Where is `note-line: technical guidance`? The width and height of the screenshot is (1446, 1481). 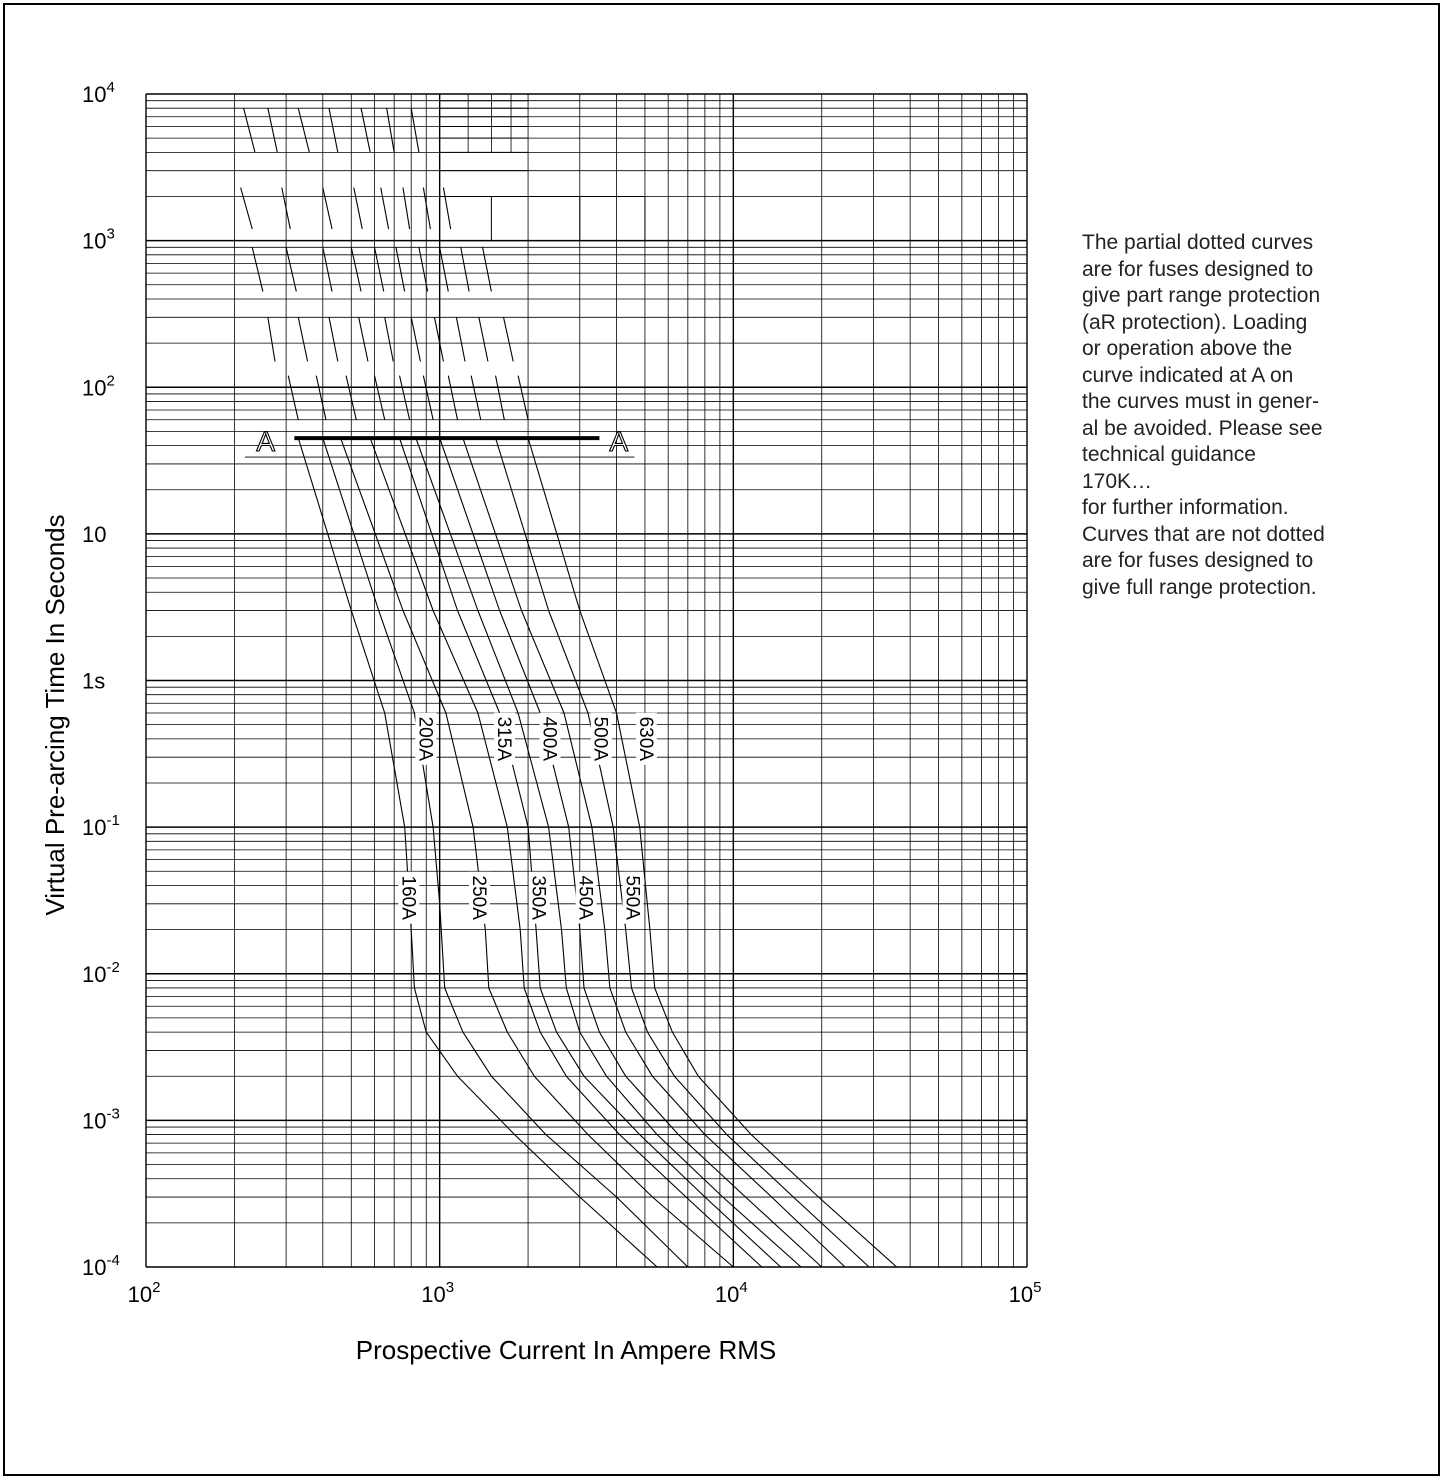
note-line: technical guidance is located at coordinates (1169, 454).